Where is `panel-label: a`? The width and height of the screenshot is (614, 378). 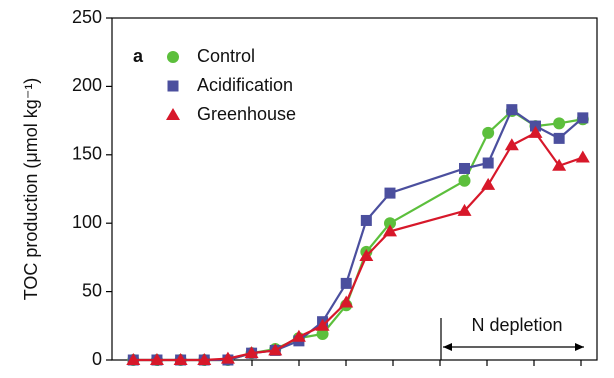 panel-label: a is located at coordinates (138, 56).